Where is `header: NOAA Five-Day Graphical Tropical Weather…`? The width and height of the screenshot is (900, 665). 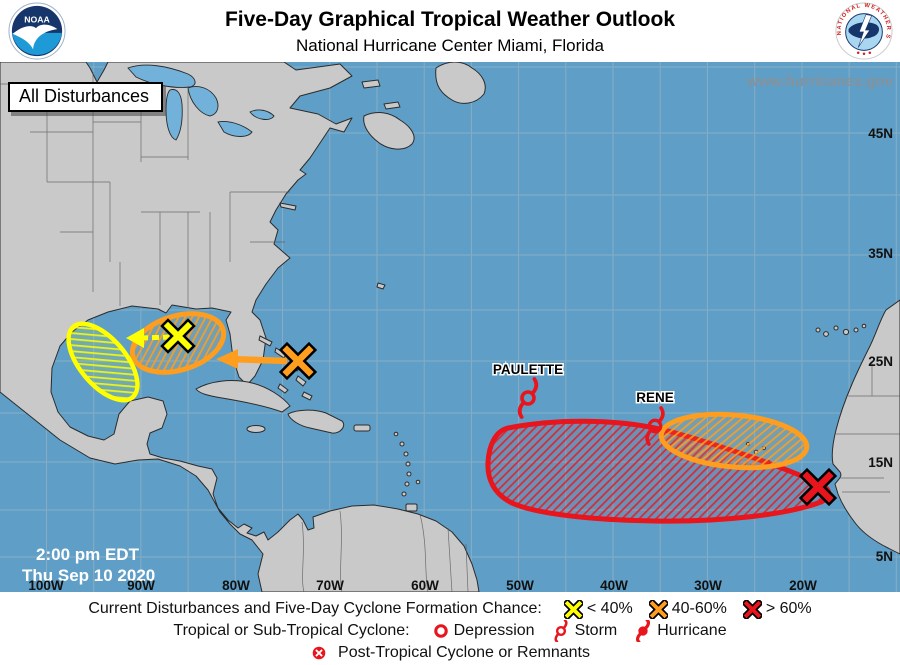
header: NOAA Five-Day Graphical Tropical Weather… is located at coordinates (450, 31).